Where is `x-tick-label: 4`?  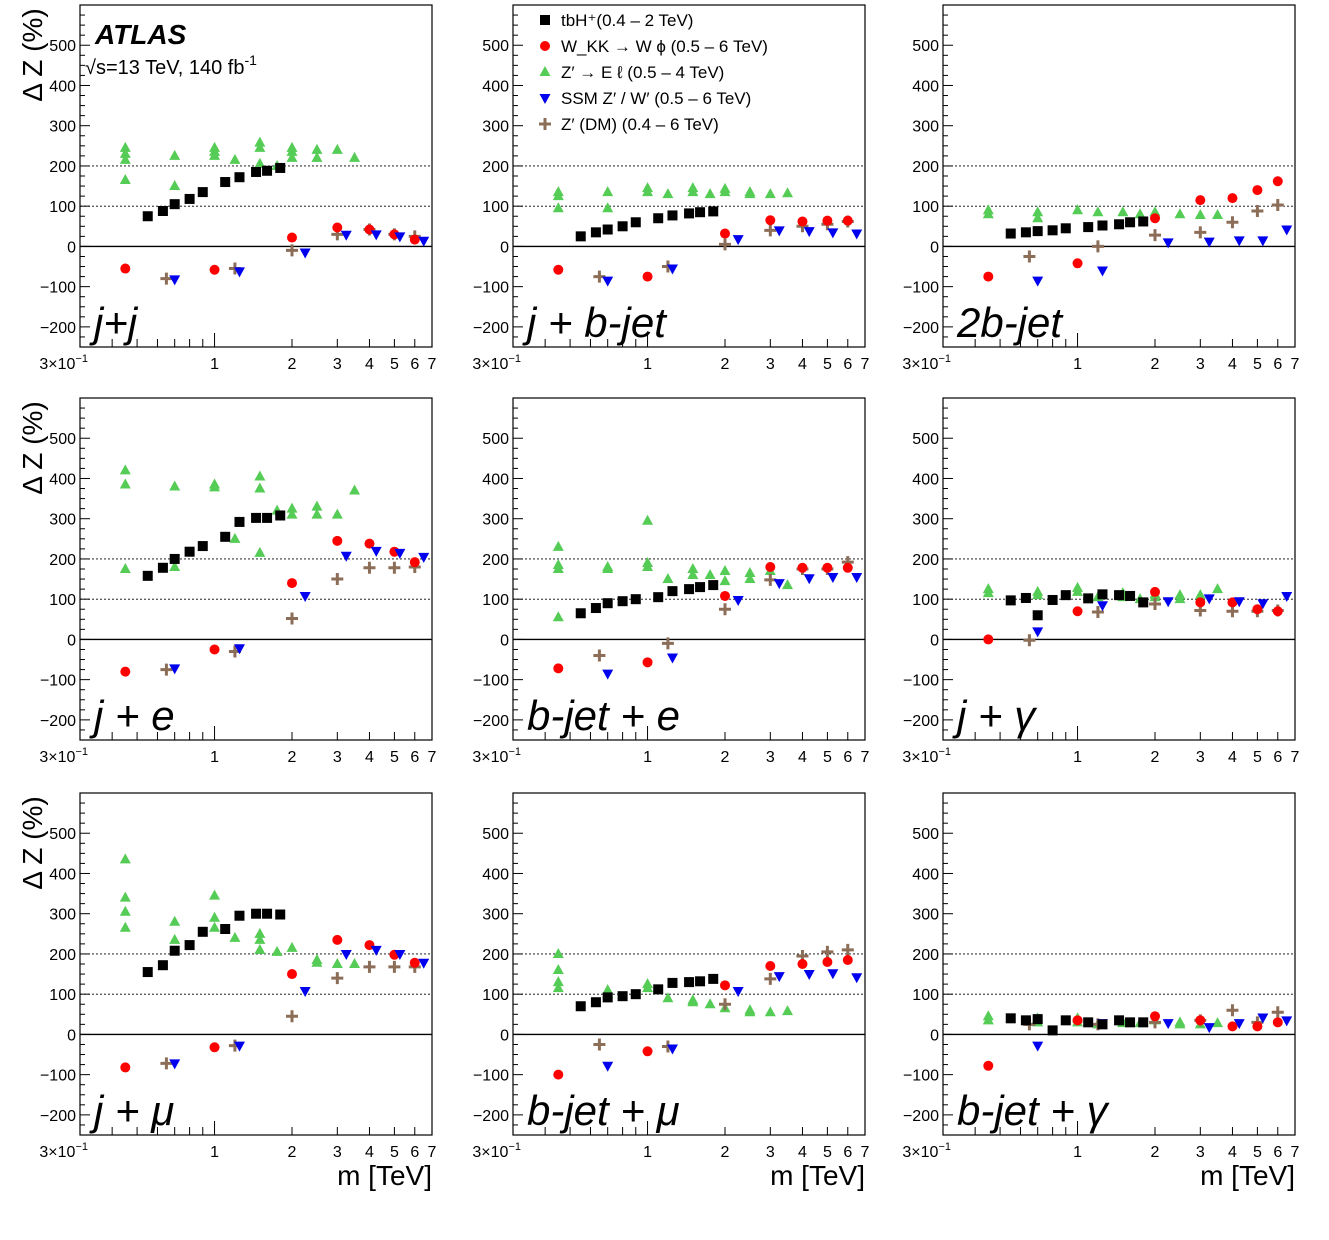 x-tick-label: 4 is located at coordinates (1232, 757).